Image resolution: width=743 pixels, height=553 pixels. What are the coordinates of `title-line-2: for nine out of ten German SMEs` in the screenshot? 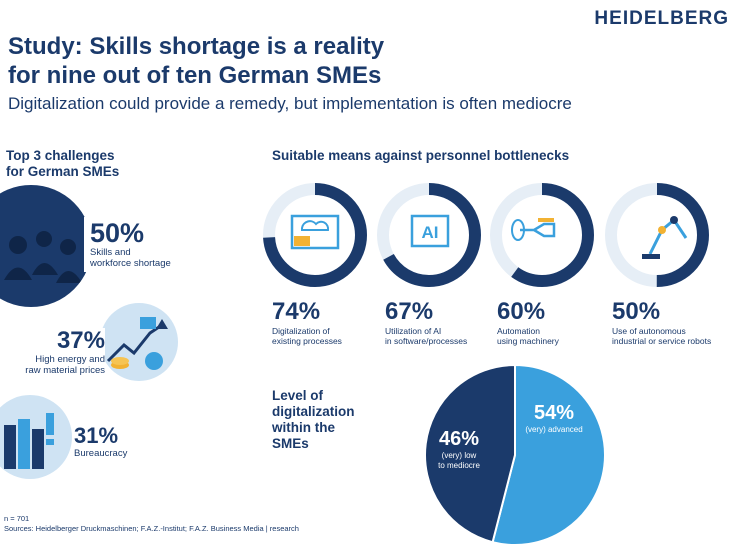 It's located at (195, 75).